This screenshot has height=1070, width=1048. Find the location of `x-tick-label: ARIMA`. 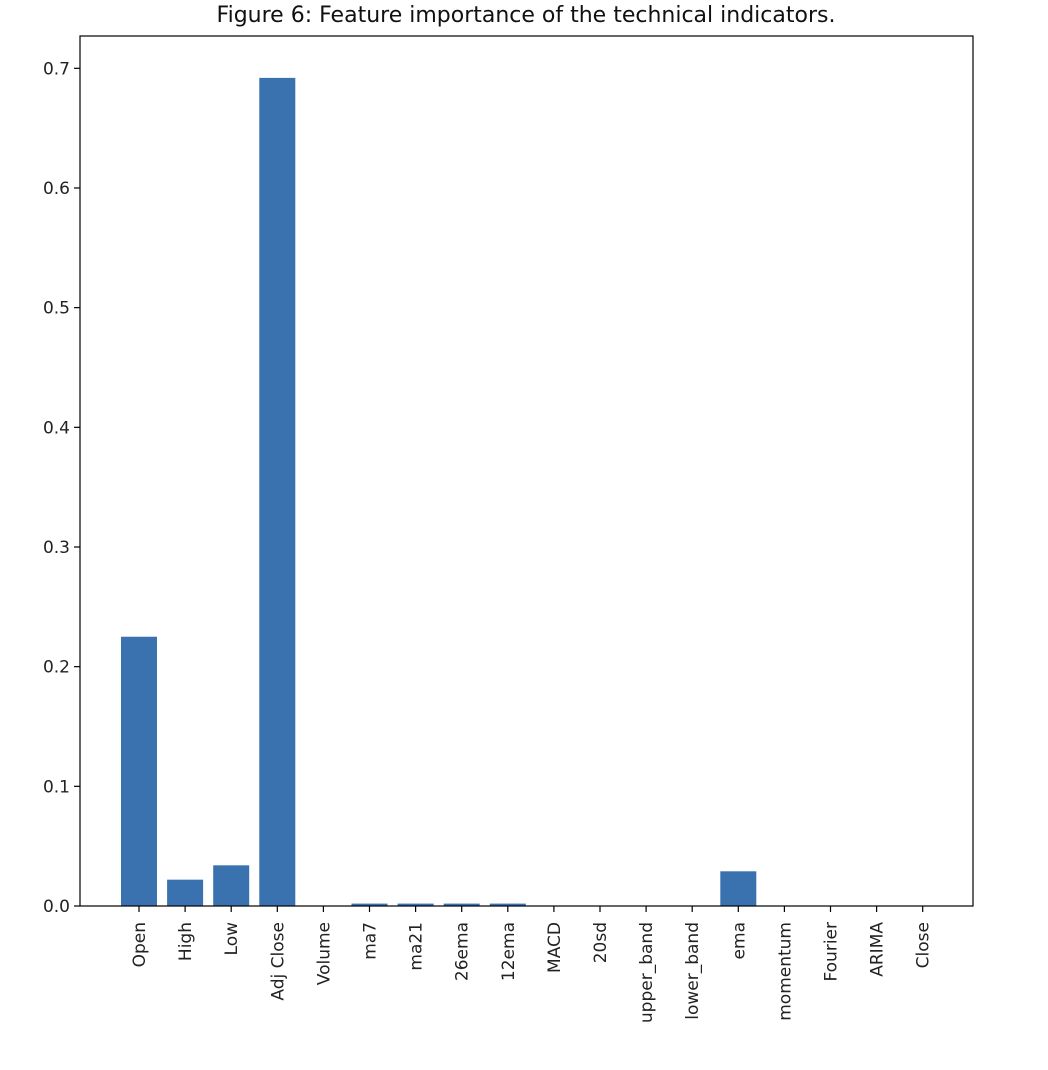

x-tick-label: ARIMA is located at coordinates (878, 949).